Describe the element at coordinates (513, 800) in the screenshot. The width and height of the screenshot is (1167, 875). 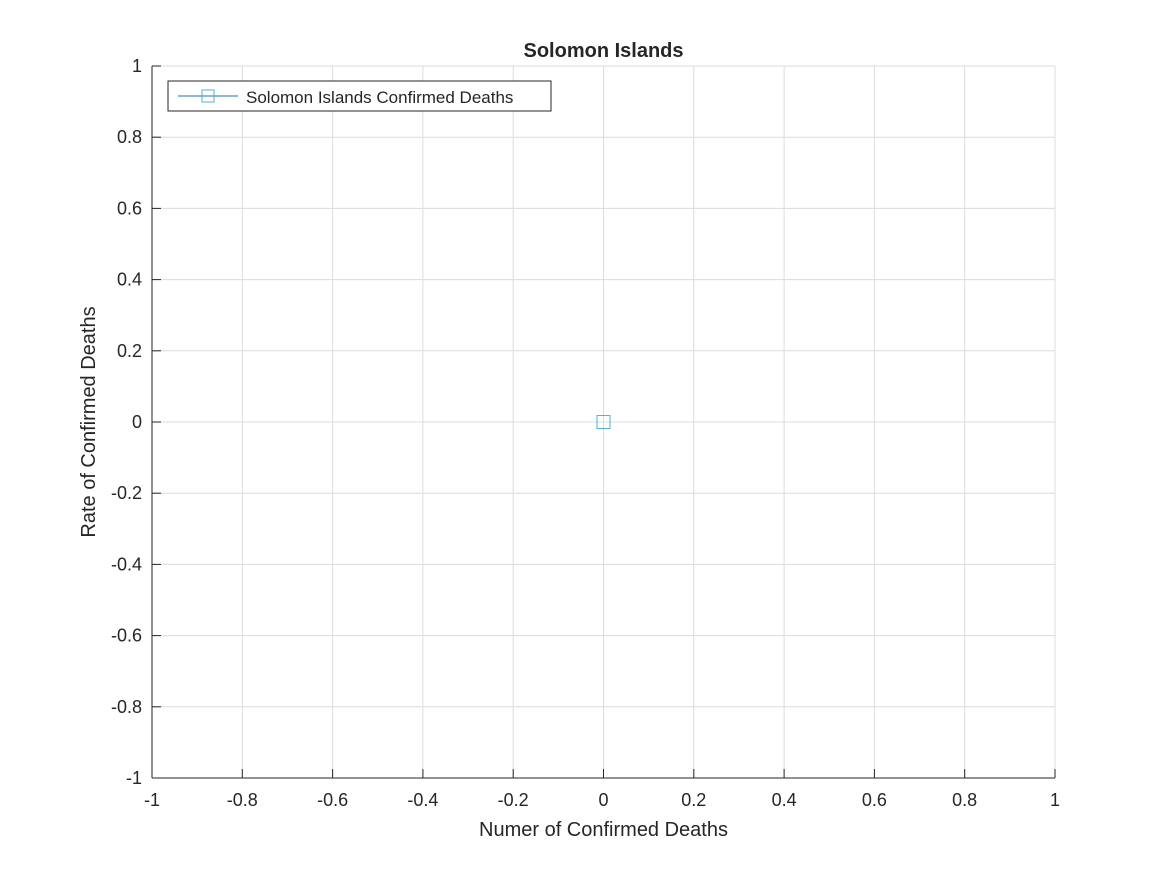
I see `x-tick-label: -0.2` at that location.